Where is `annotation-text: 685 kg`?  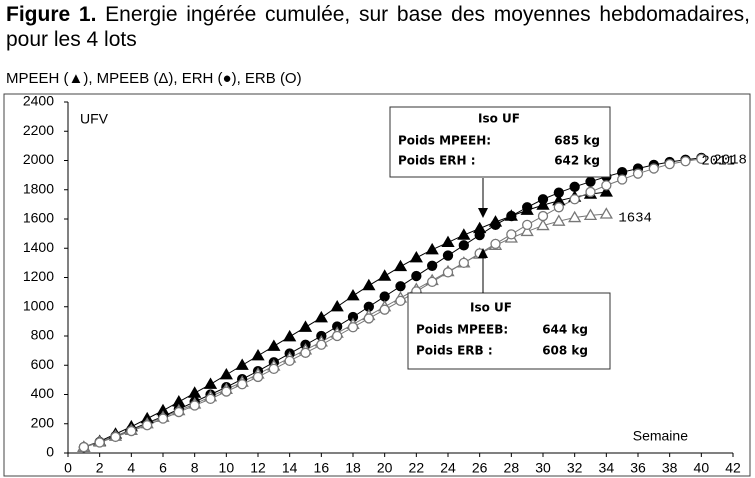
annotation-text: 685 kg is located at coordinates (577, 141).